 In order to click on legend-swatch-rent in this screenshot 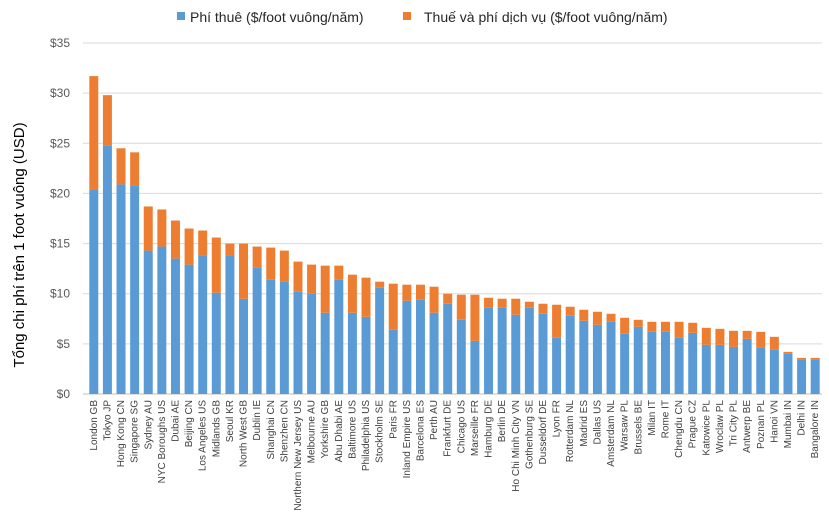, I will do `click(181, 16)`.